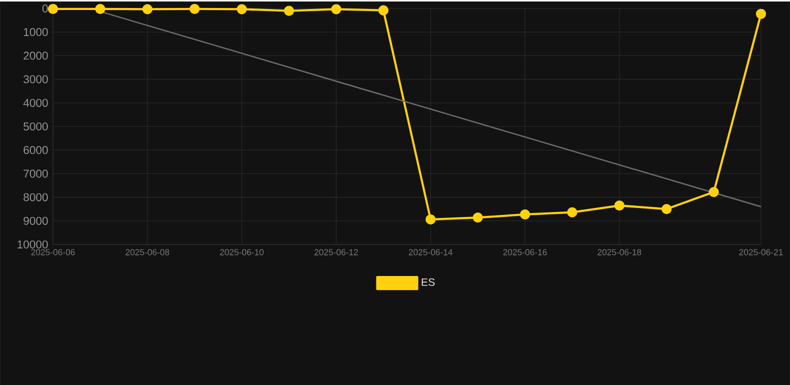 This screenshot has height=385, width=790. What do you see at coordinates (33, 244) in the screenshot?
I see `y-tick-label: 10000` at bounding box center [33, 244].